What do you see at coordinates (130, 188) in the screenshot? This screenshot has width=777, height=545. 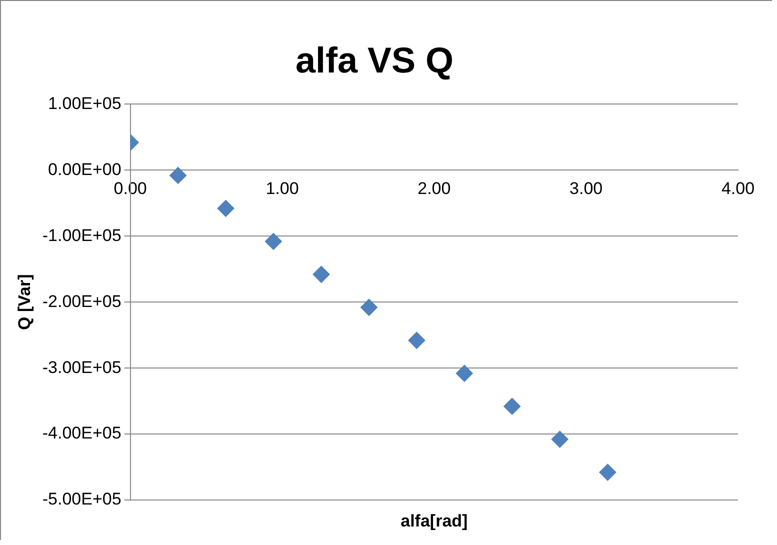 I see `x-tick-label: 0.00` at bounding box center [130, 188].